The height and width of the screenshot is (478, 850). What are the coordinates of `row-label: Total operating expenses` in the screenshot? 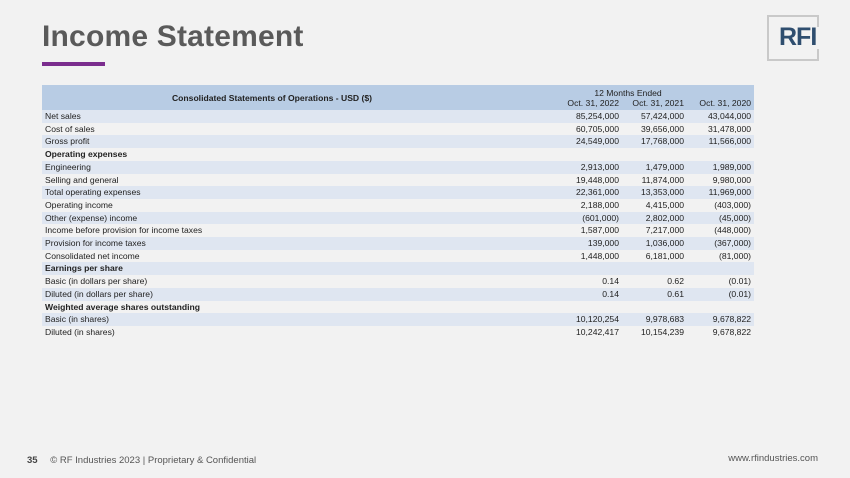 It's located at (272, 192).